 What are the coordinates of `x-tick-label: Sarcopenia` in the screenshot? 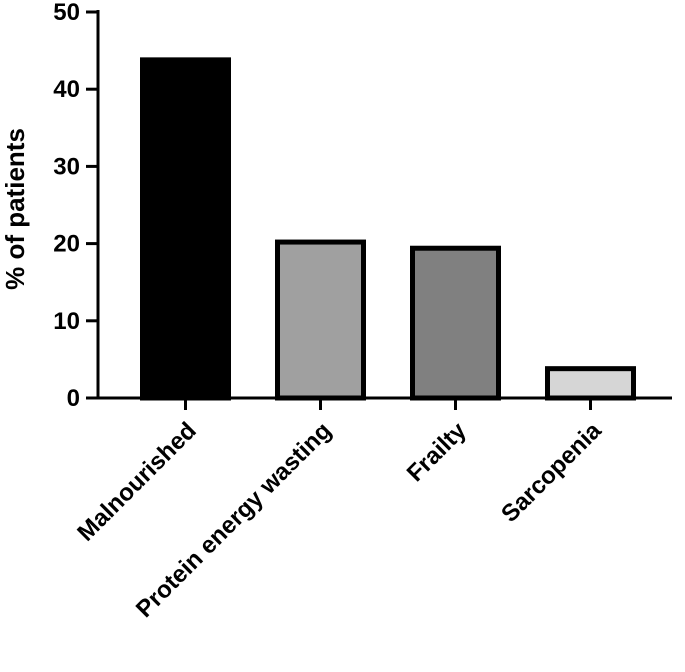 It's located at (551, 472).